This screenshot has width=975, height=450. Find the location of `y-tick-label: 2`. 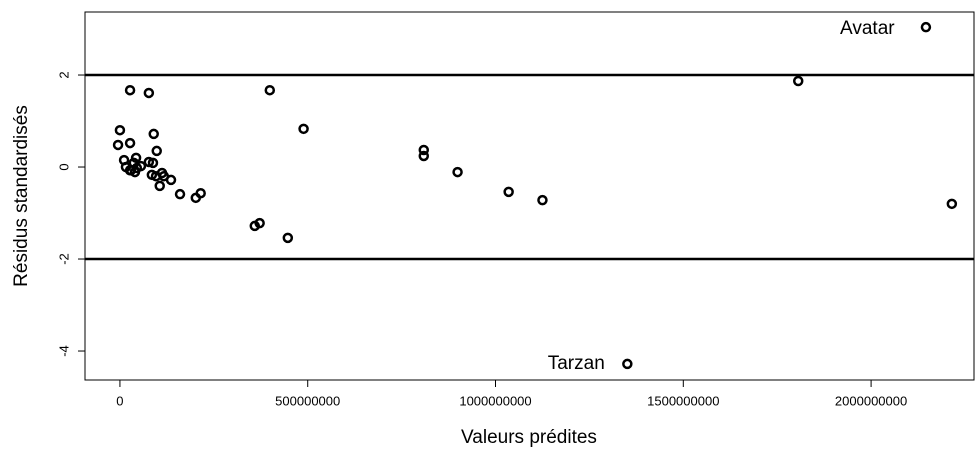

y-tick-label: 2 is located at coordinates (63, 74).